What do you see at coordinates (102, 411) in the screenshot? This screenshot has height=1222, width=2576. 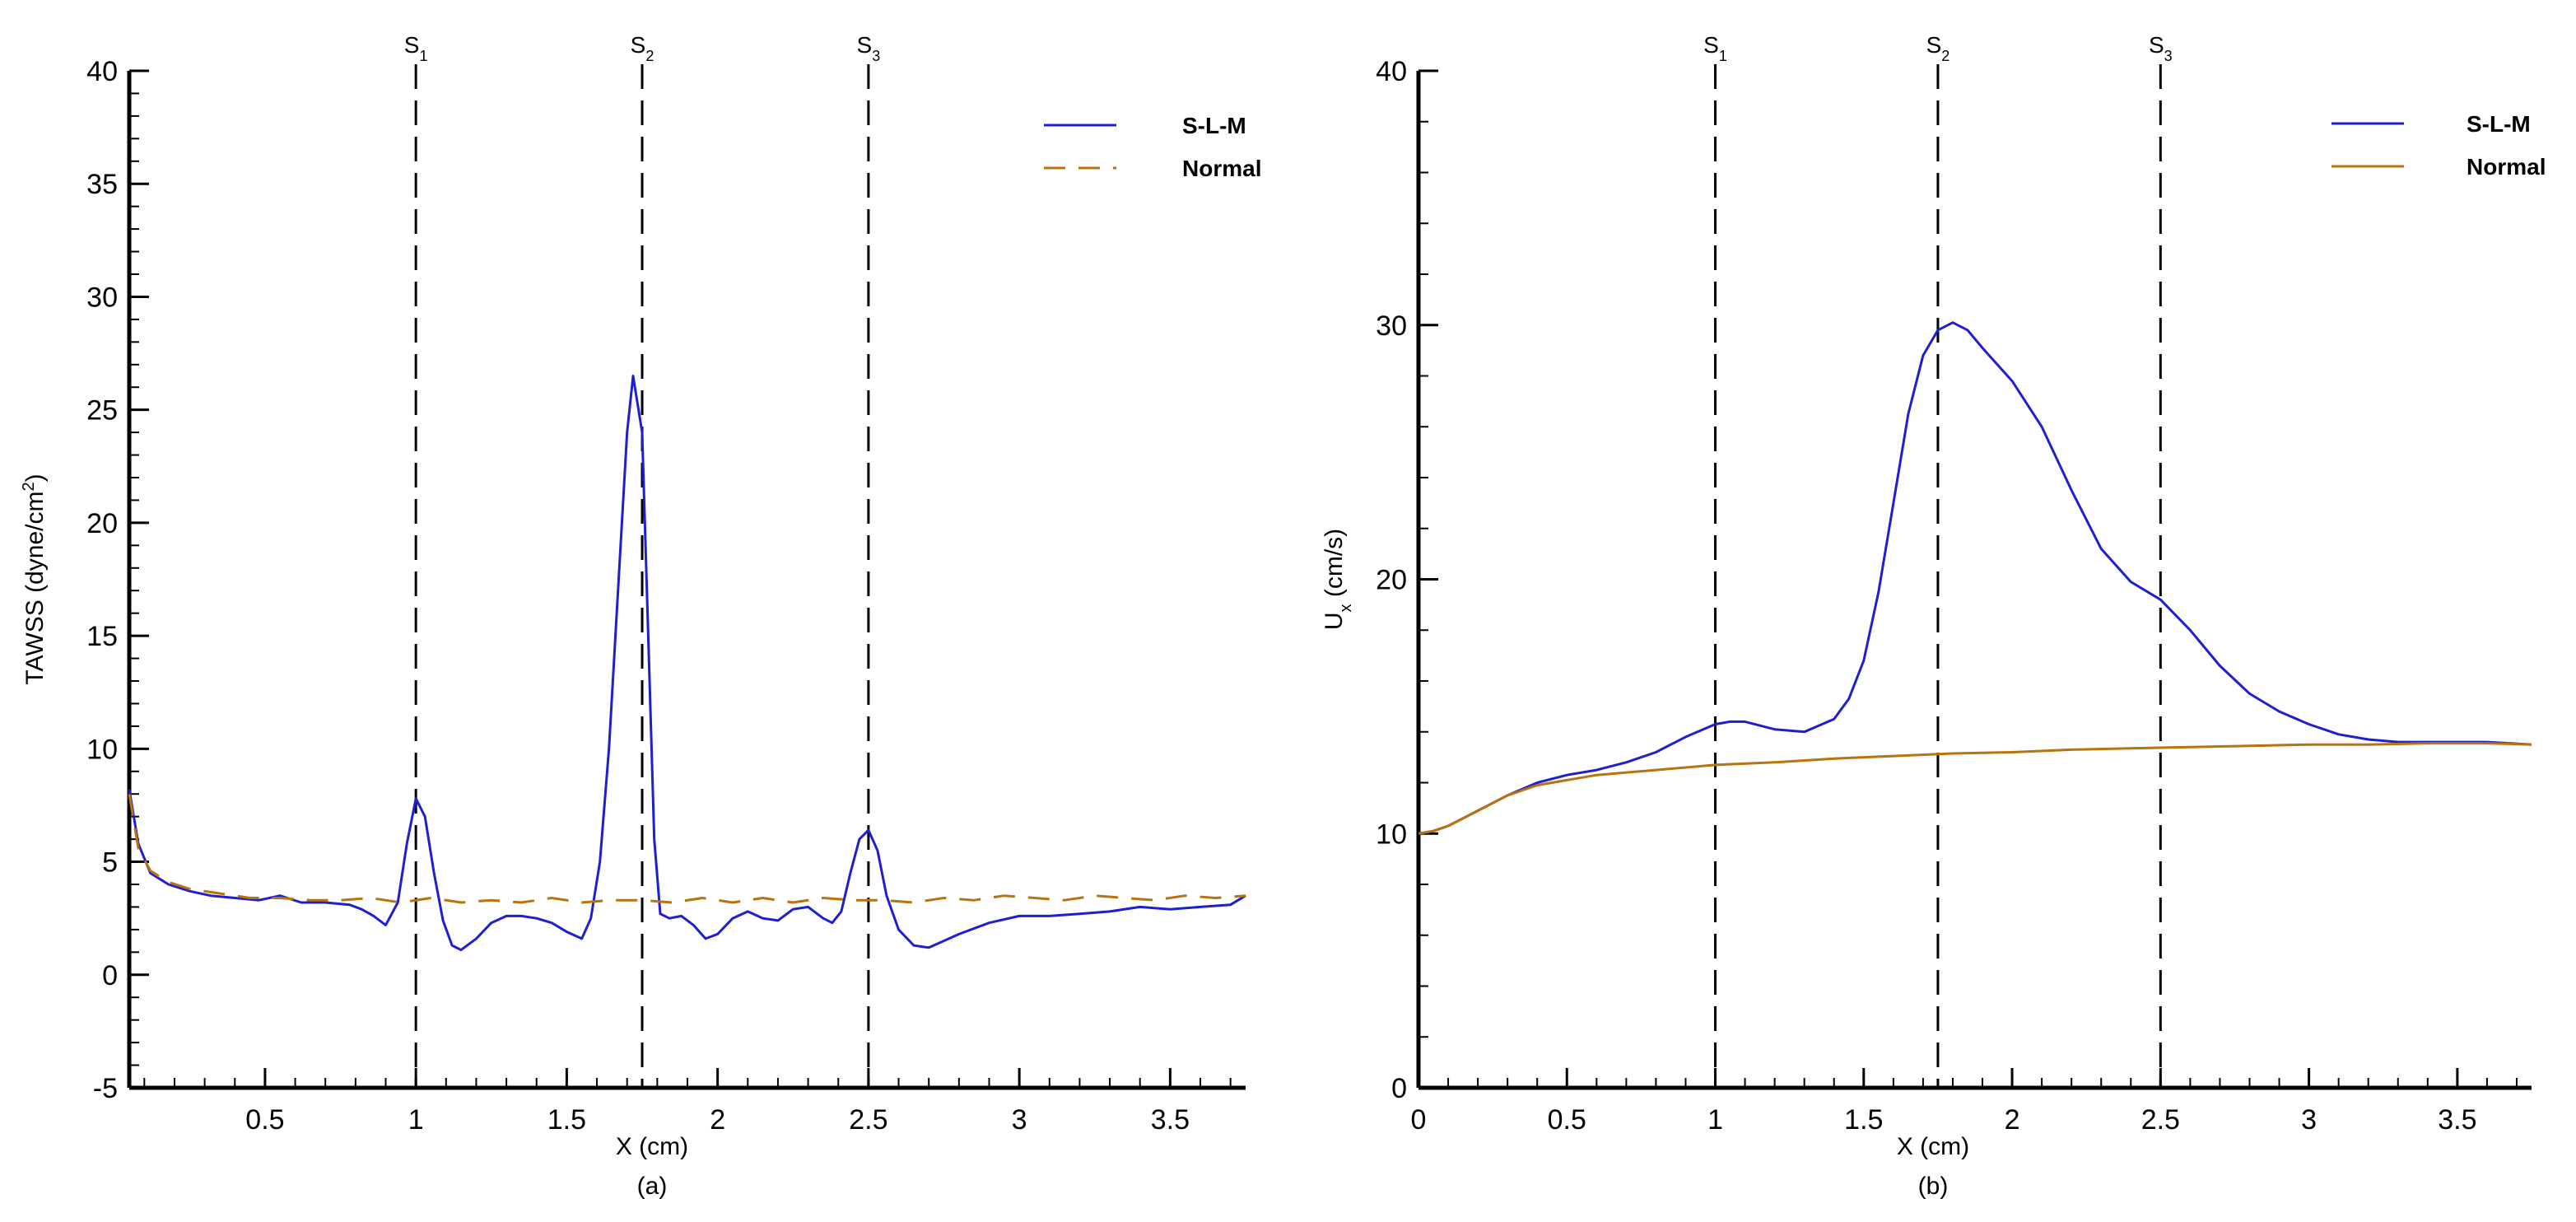 I see `y-tick-label: 25` at bounding box center [102, 411].